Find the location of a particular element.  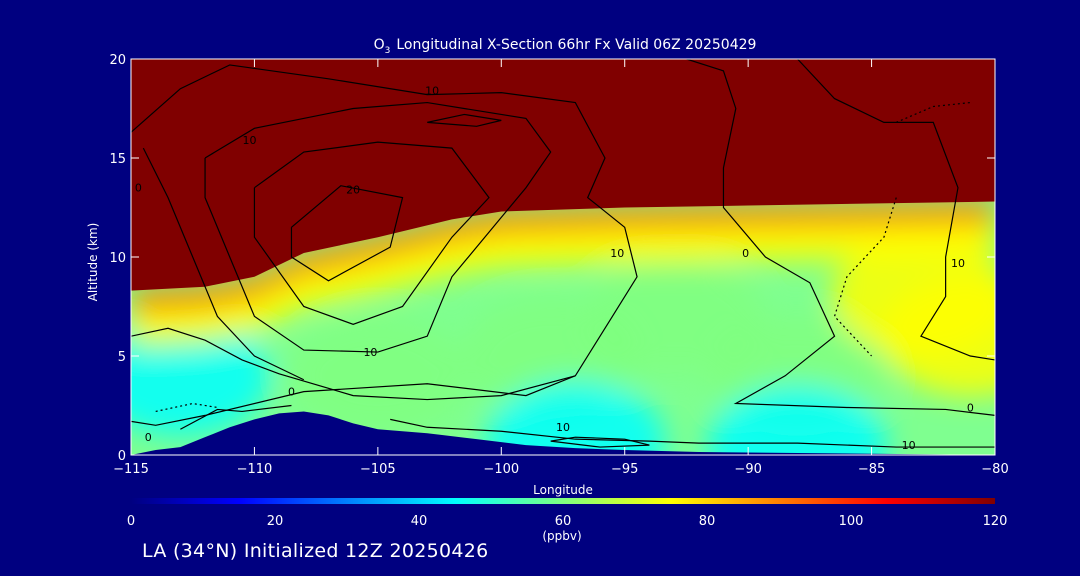

contour-label: 20 is located at coordinates (353, 190).